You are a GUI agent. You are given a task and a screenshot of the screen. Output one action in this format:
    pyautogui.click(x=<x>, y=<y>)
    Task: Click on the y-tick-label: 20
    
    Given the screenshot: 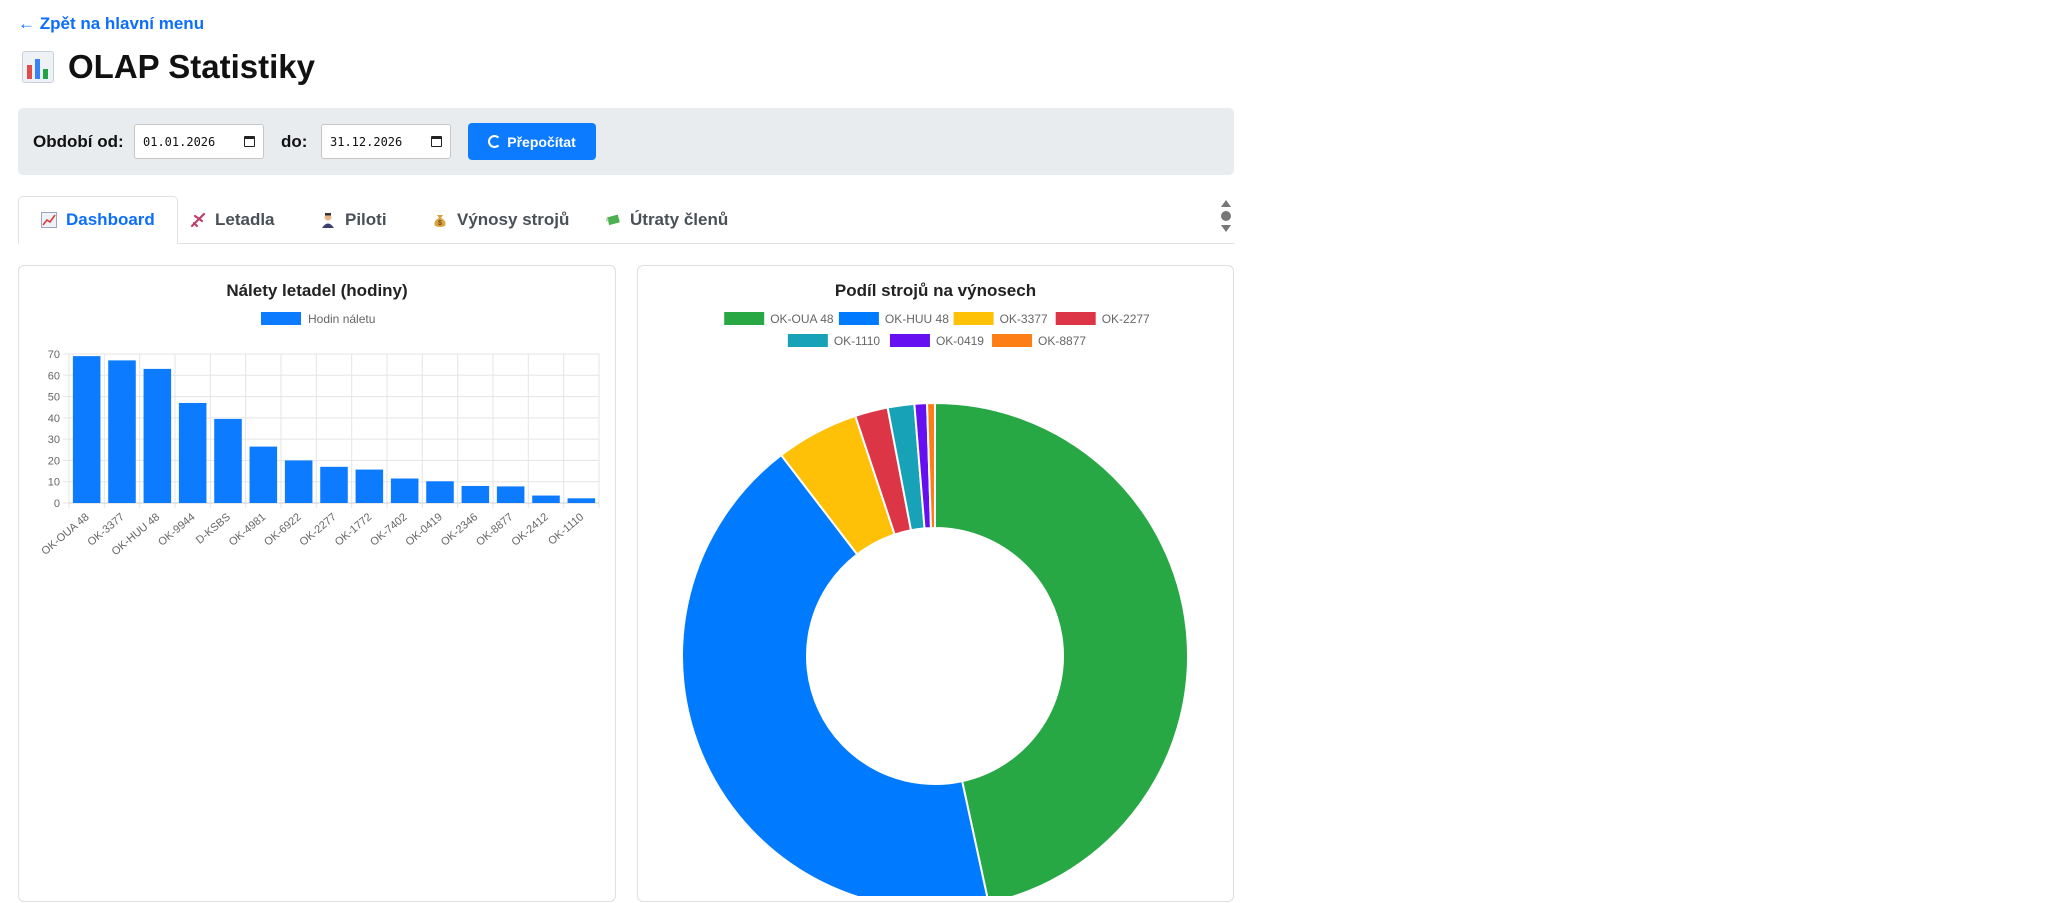 What is the action you would take?
    pyautogui.click(x=54, y=461)
    